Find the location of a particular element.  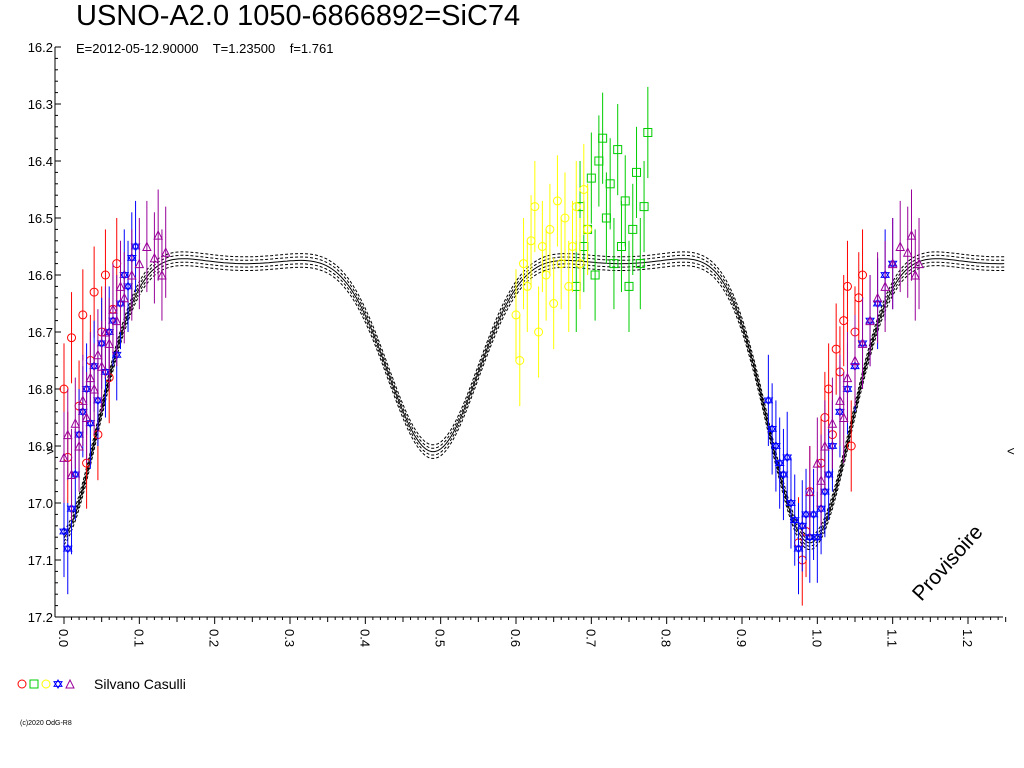

chart-title: USNO-A2.0 1050-6866892=SiC74 is located at coordinates (298, 16).